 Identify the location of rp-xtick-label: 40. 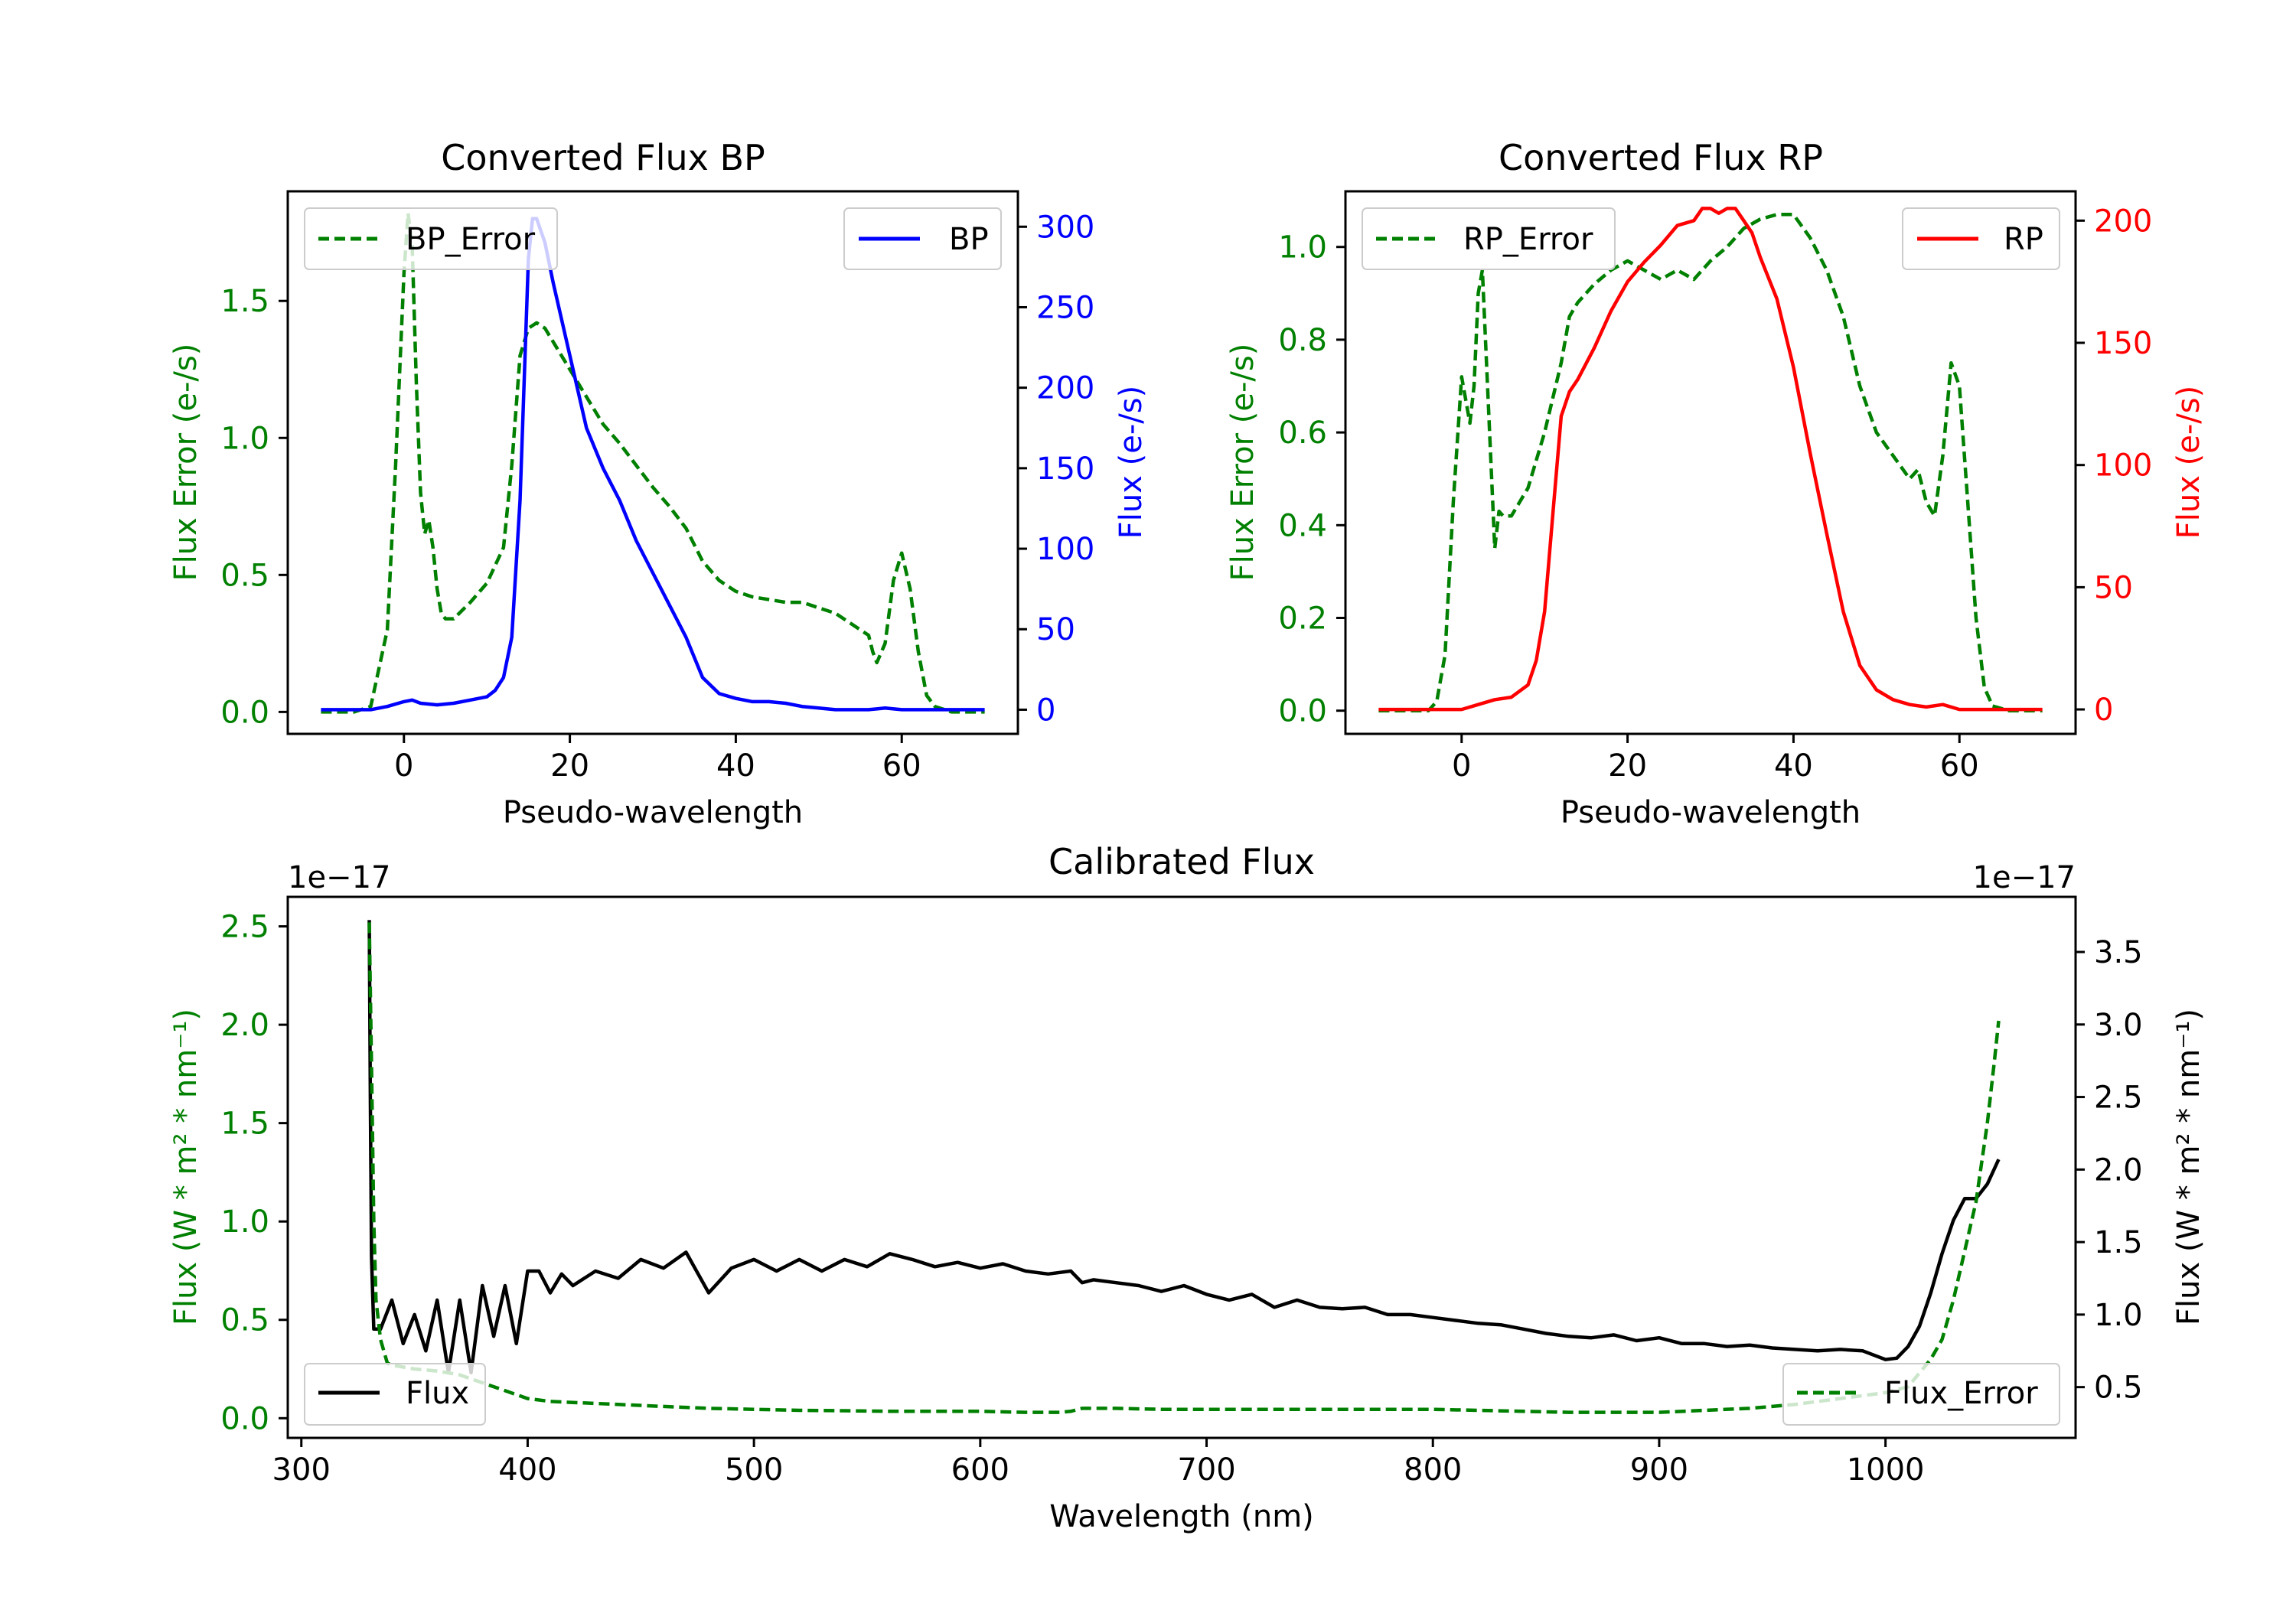
(1793, 766).